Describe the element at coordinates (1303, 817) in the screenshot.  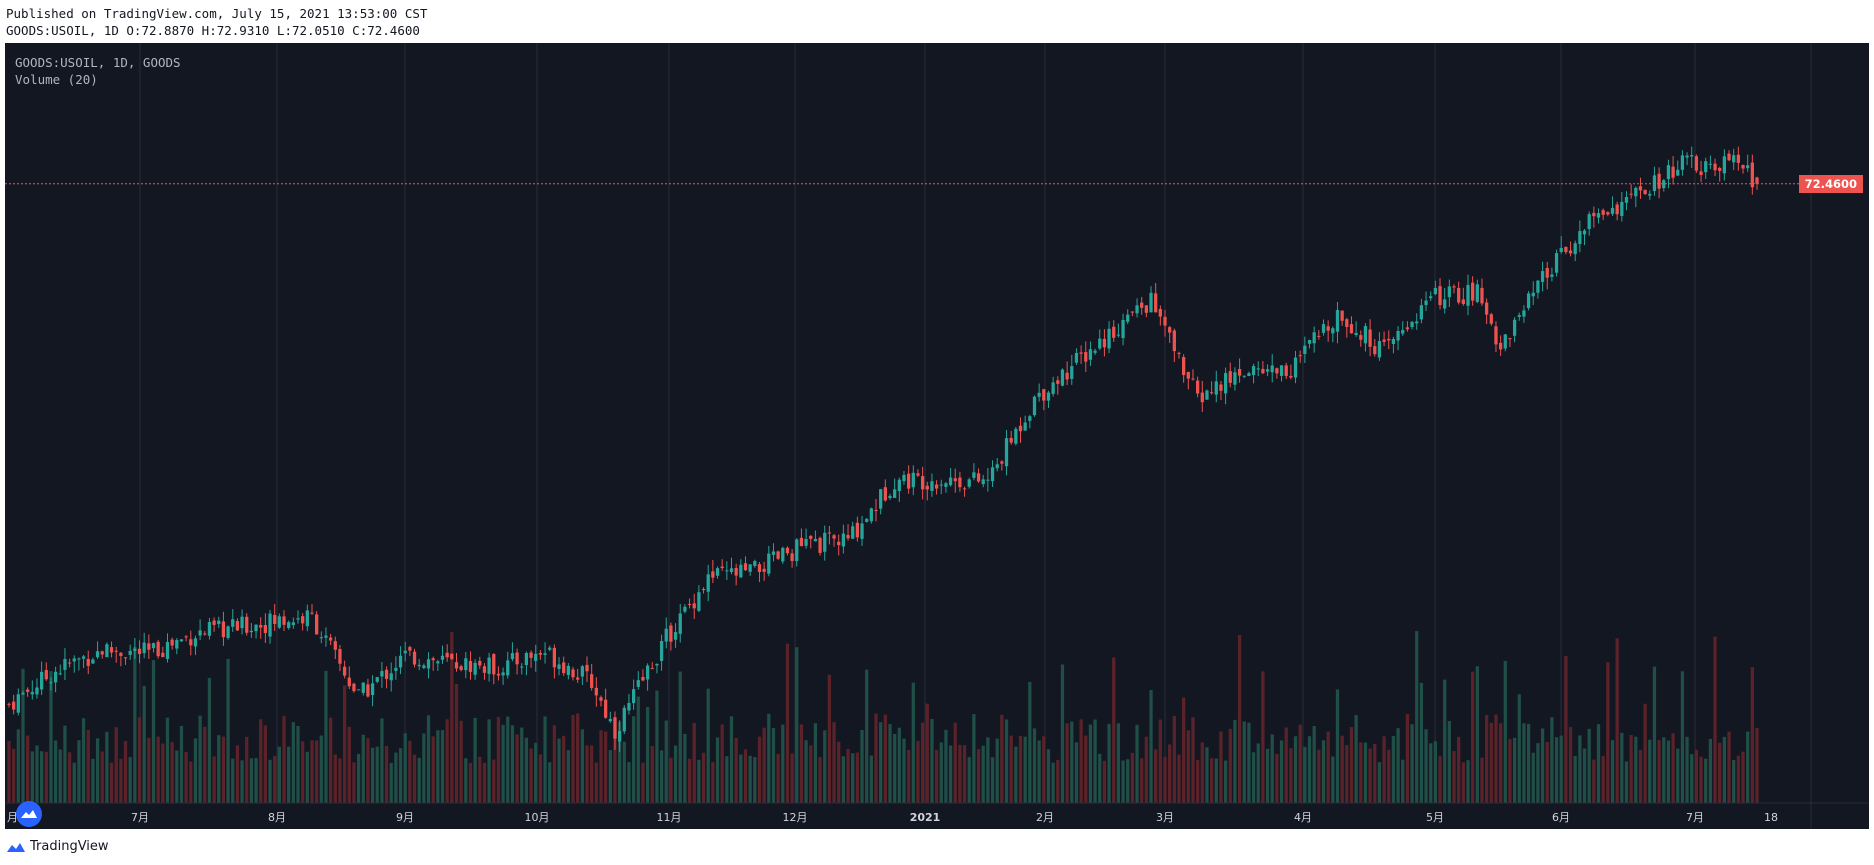
I see `x-tick-label: 4月` at that location.